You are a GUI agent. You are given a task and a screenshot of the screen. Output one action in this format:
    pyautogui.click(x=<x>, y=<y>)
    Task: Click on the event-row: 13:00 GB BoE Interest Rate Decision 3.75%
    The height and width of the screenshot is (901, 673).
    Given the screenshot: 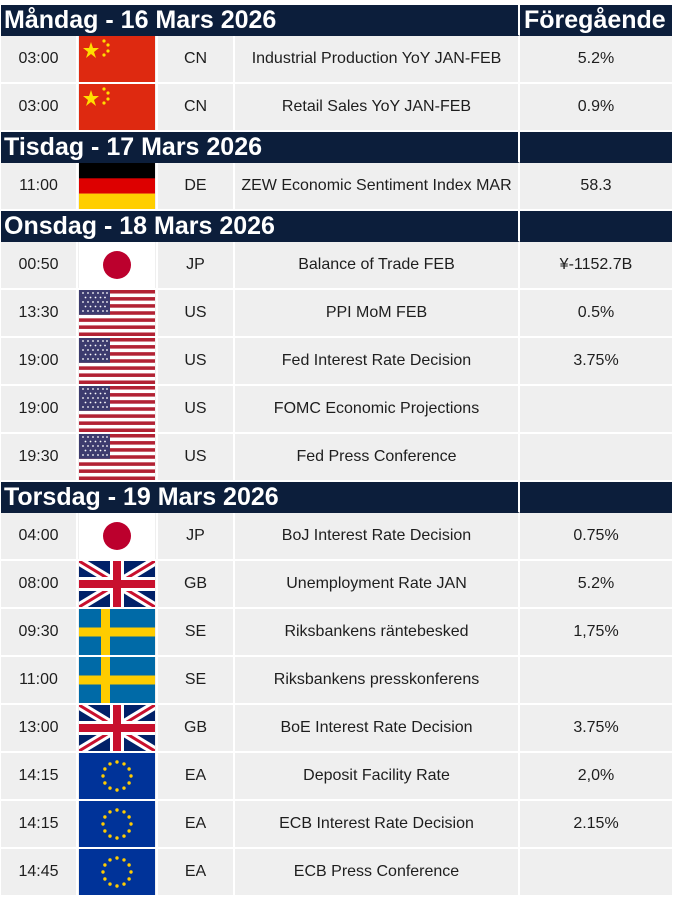 What is the action you would take?
    pyautogui.click(x=336, y=729)
    